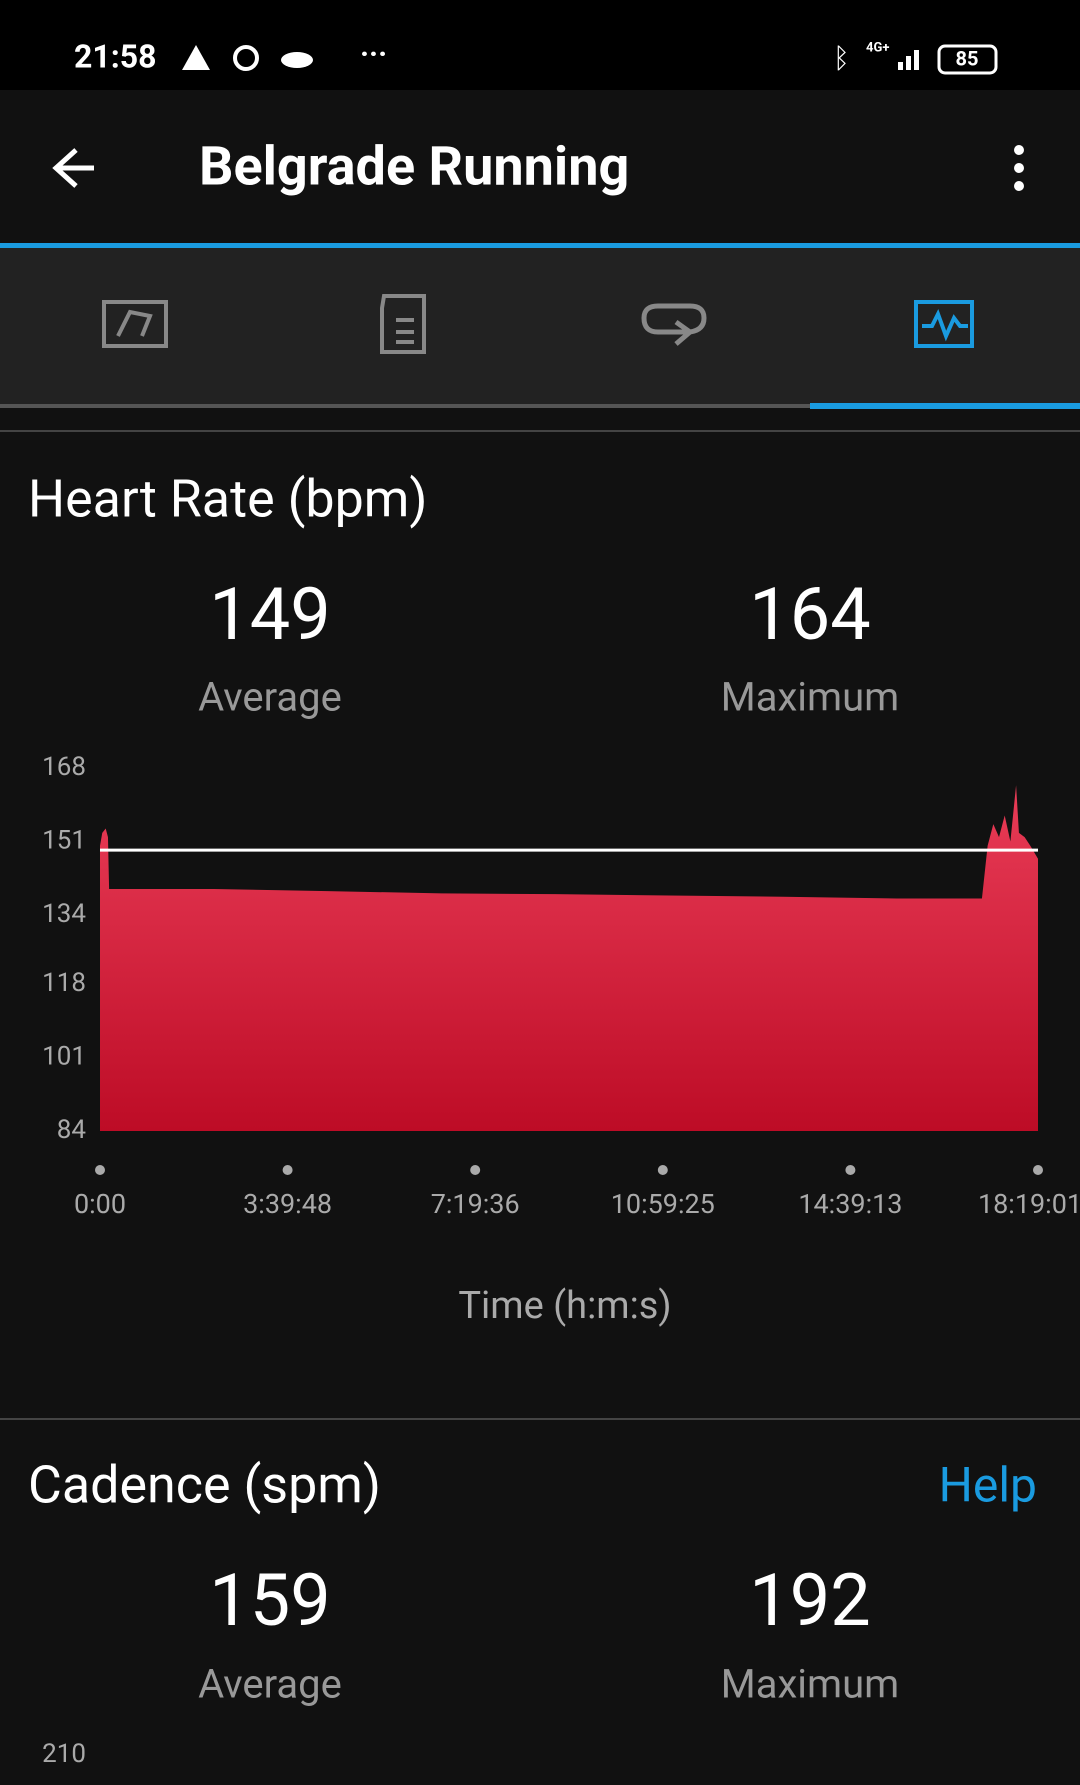 Image resolution: width=1080 pixels, height=1785 pixels. What do you see at coordinates (988, 1485) in the screenshot?
I see `help-link: Help` at bounding box center [988, 1485].